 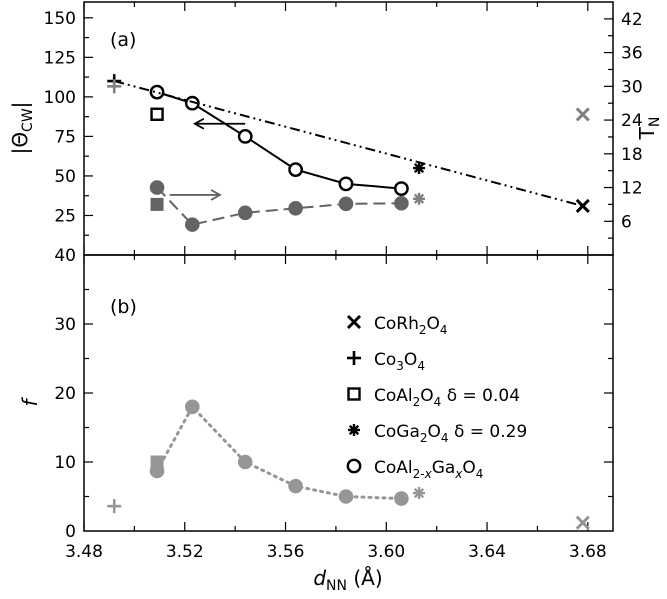 I want to click on series-b-point-square-filled-shape, so click(x=157, y=462).